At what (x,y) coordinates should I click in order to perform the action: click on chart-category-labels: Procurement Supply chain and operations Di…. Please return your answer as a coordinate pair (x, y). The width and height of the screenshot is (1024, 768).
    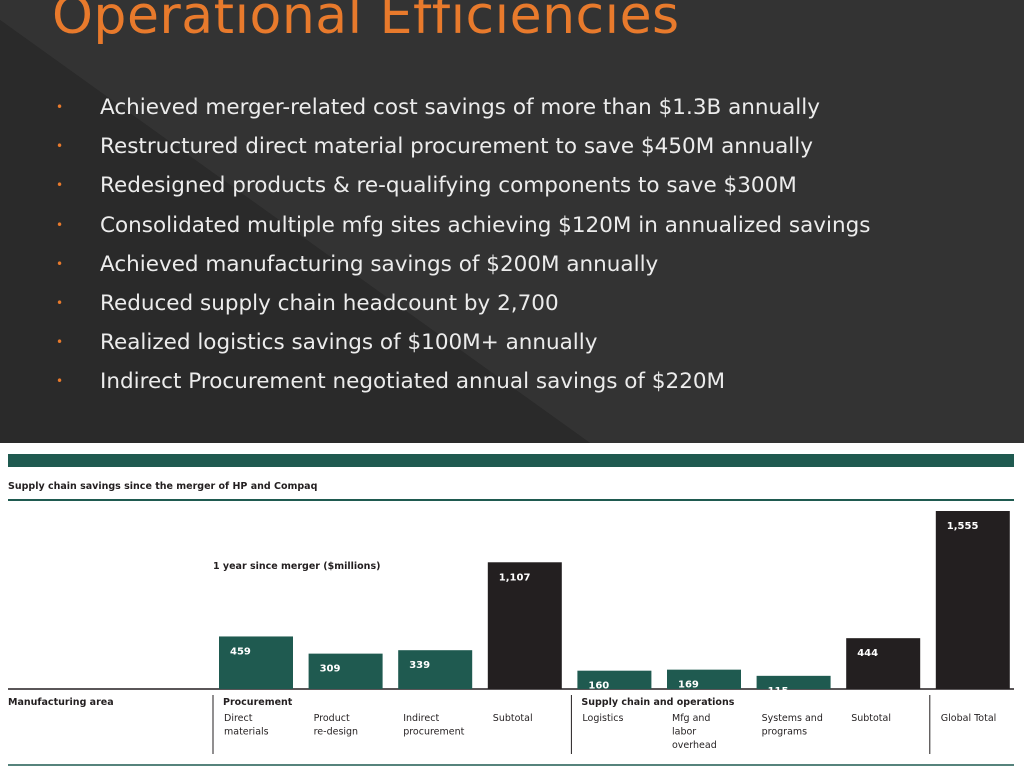
    Looking at the image, I should click on (604, 724).